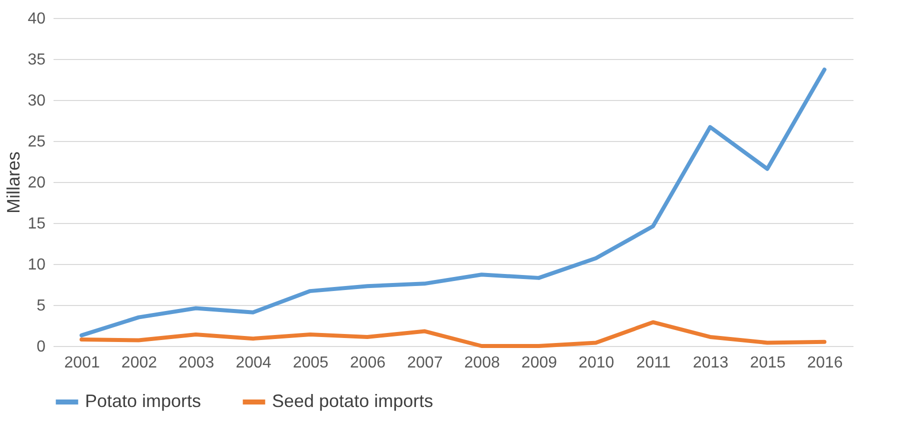 This screenshot has width=903, height=448. I want to click on y-tick-label: 40, so click(37, 19).